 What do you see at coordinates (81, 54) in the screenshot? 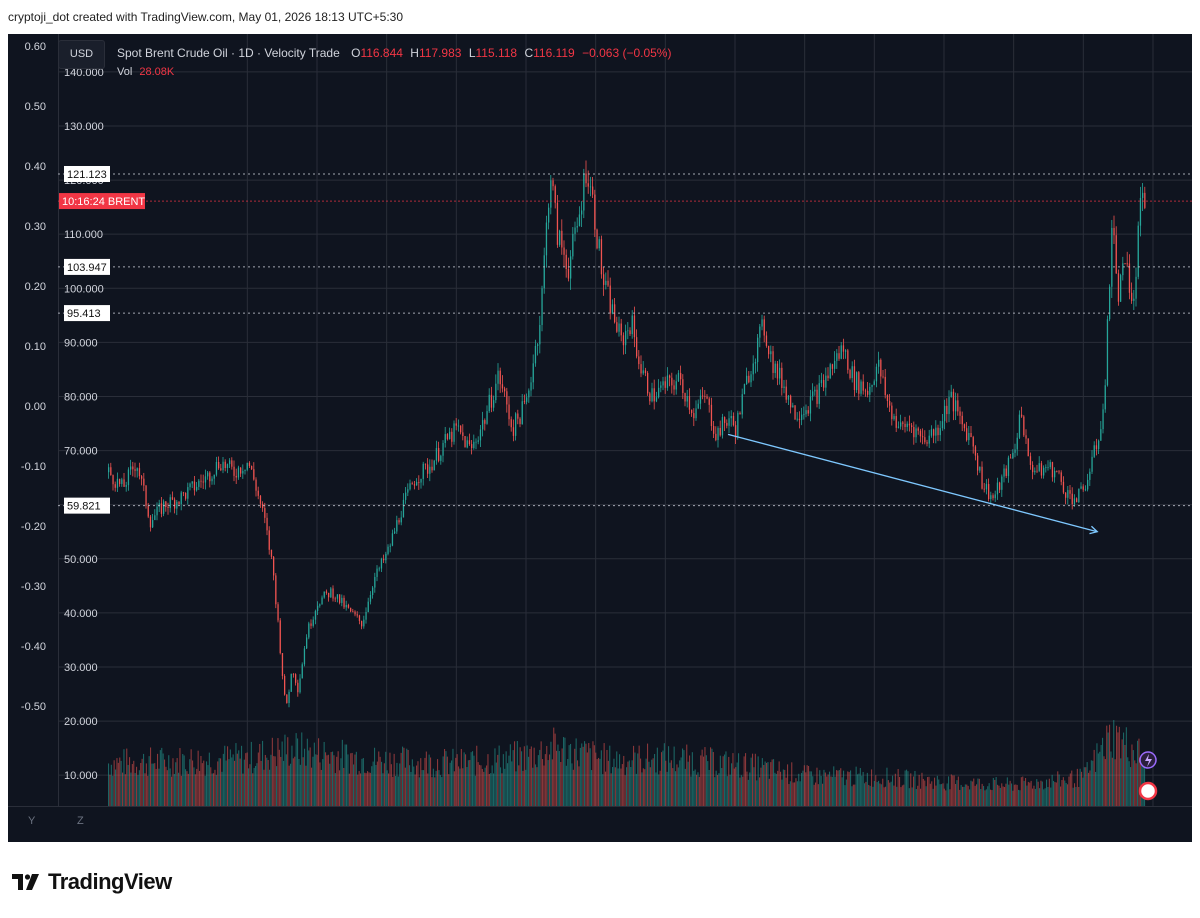
I see `currency-button: USD` at bounding box center [81, 54].